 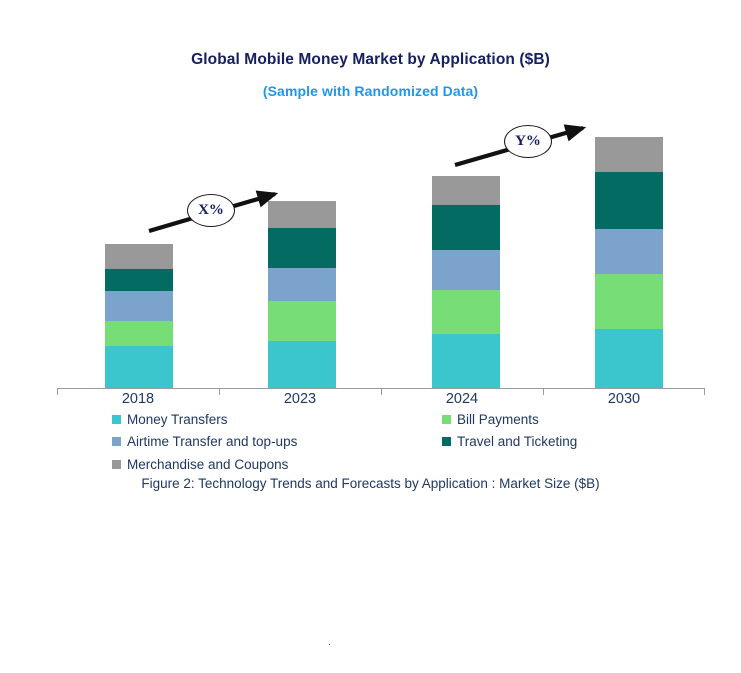 I want to click on legend-row: Money Transfers Bill Payments, so click(x=392, y=419).